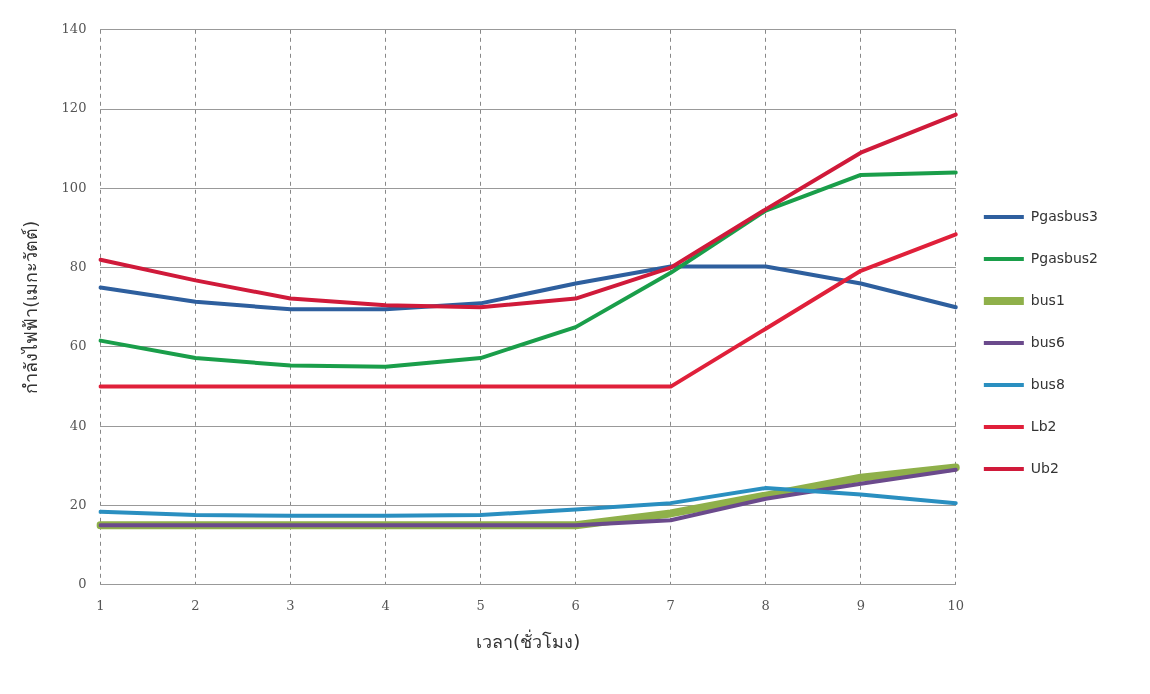  I want to click on legend-label: Lb2, so click(1043, 425).